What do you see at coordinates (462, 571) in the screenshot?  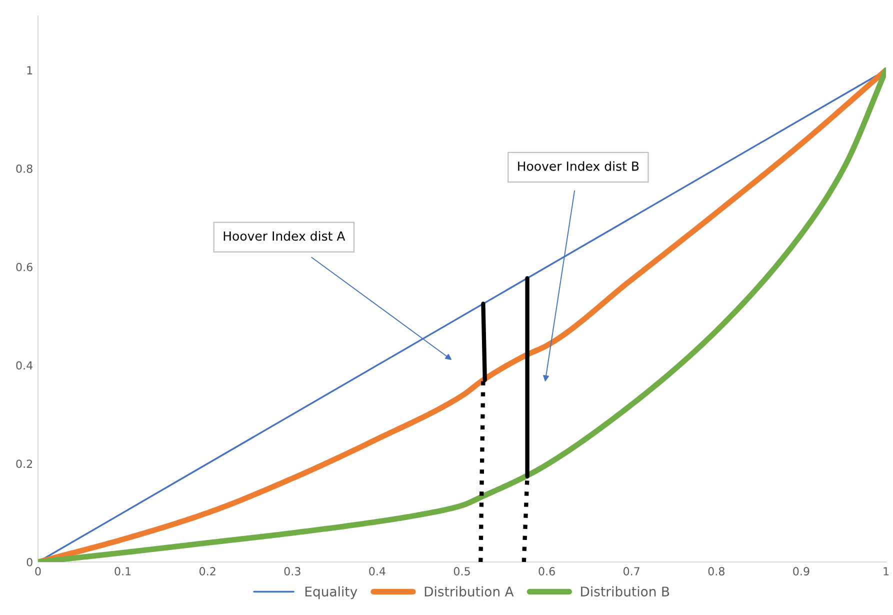 I see `x-tick-label: 0.5` at bounding box center [462, 571].